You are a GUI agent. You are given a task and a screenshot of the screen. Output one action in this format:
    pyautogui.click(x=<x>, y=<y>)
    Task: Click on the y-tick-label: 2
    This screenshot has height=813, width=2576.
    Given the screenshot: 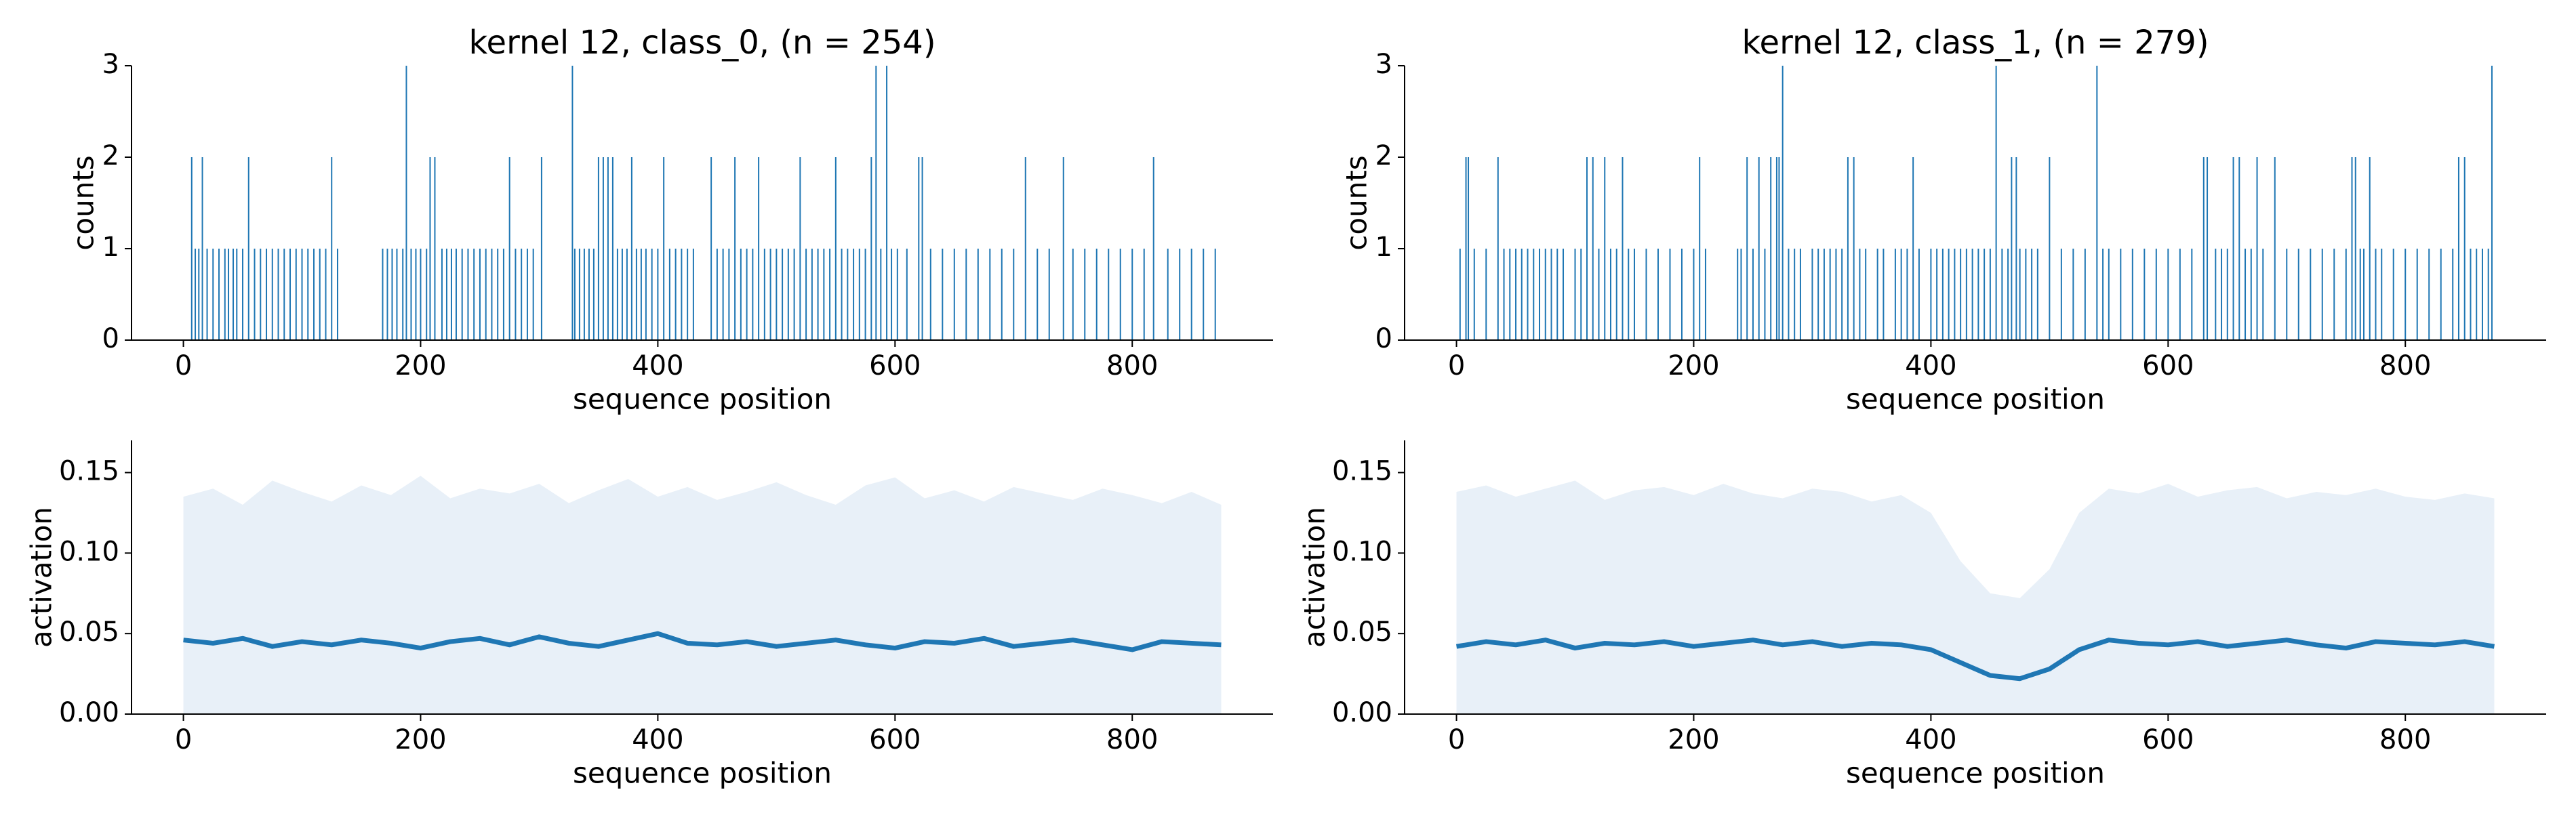 What is the action you would take?
    pyautogui.click(x=1383, y=155)
    